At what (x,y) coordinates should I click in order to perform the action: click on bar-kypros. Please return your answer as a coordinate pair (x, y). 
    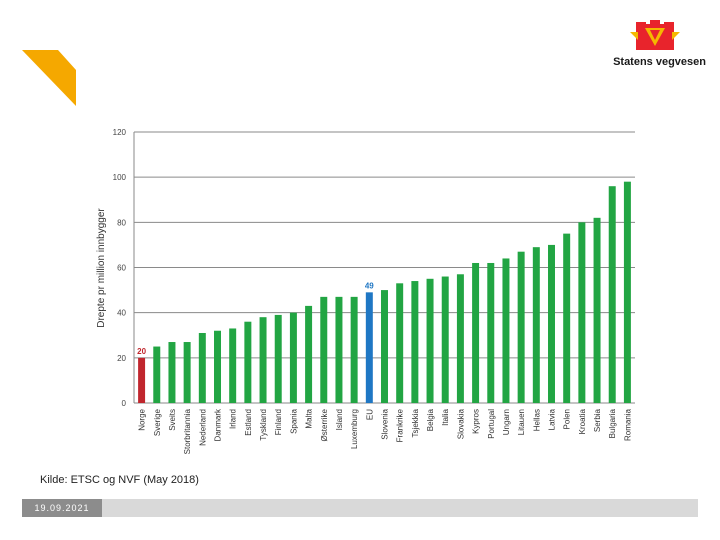
    Looking at the image, I should click on (476, 332).